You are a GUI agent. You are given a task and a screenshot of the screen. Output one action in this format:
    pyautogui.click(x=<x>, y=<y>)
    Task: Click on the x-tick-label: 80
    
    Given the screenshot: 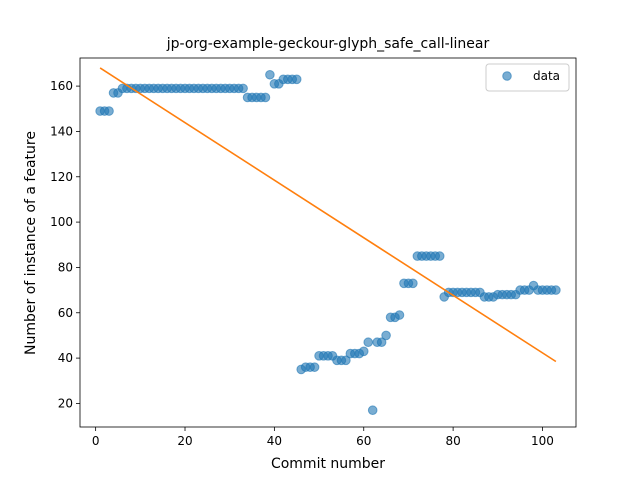 What is the action you would take?
    pyautogui.click(x=452, y=441)
    